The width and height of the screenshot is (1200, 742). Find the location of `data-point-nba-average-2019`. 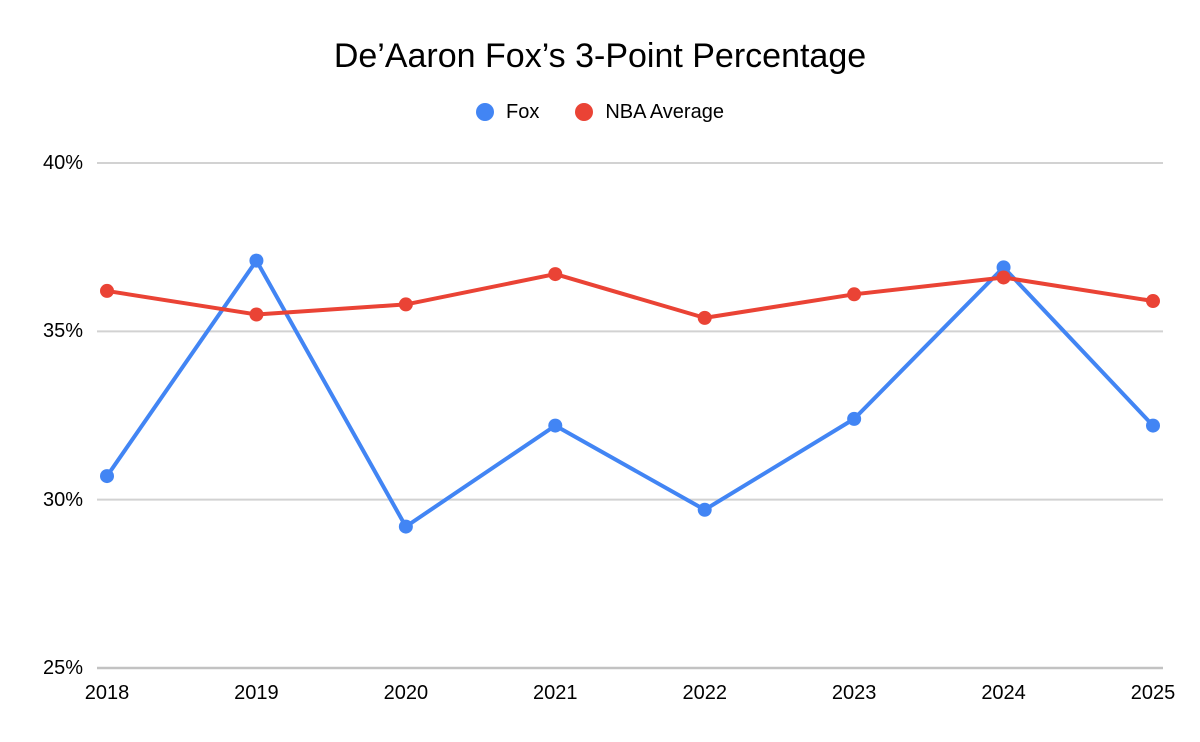

data-point-nba-average-2019 is located at coordinates (256, 314).